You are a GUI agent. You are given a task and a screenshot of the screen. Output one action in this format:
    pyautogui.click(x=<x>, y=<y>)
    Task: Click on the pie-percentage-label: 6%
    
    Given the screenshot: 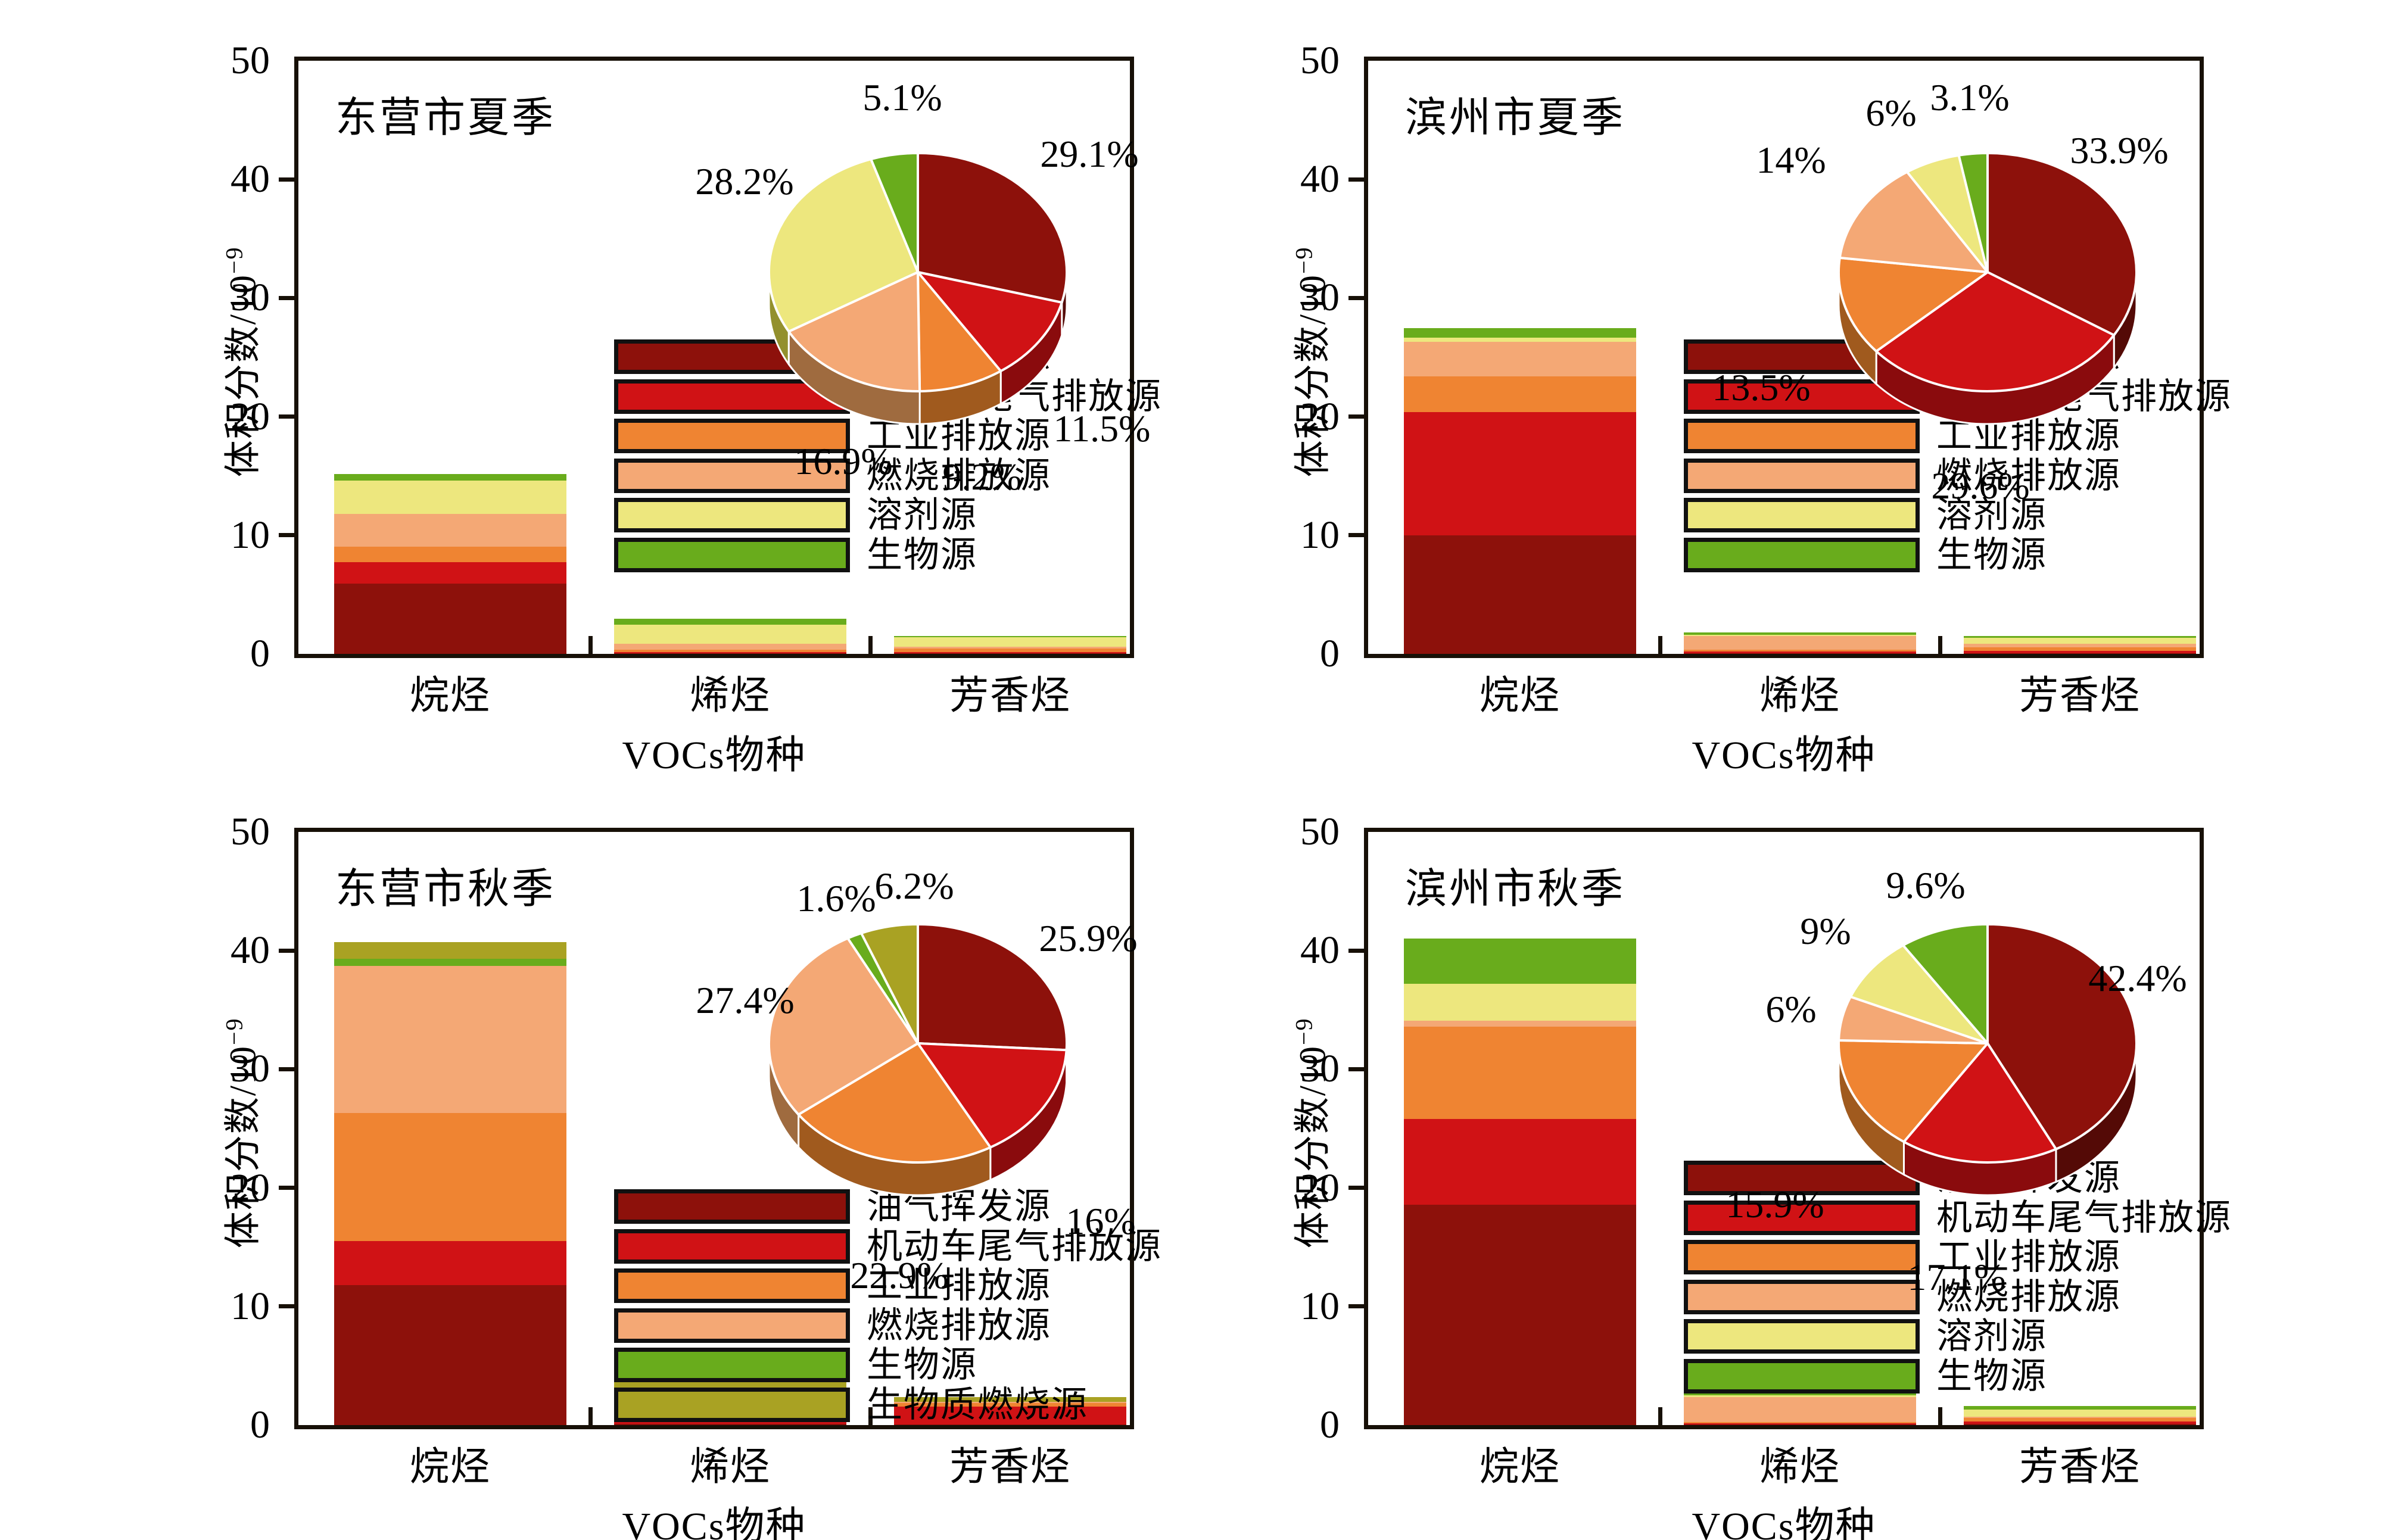 What is the action you would take?
    pyautogui.click(x=1891, y=113)
    